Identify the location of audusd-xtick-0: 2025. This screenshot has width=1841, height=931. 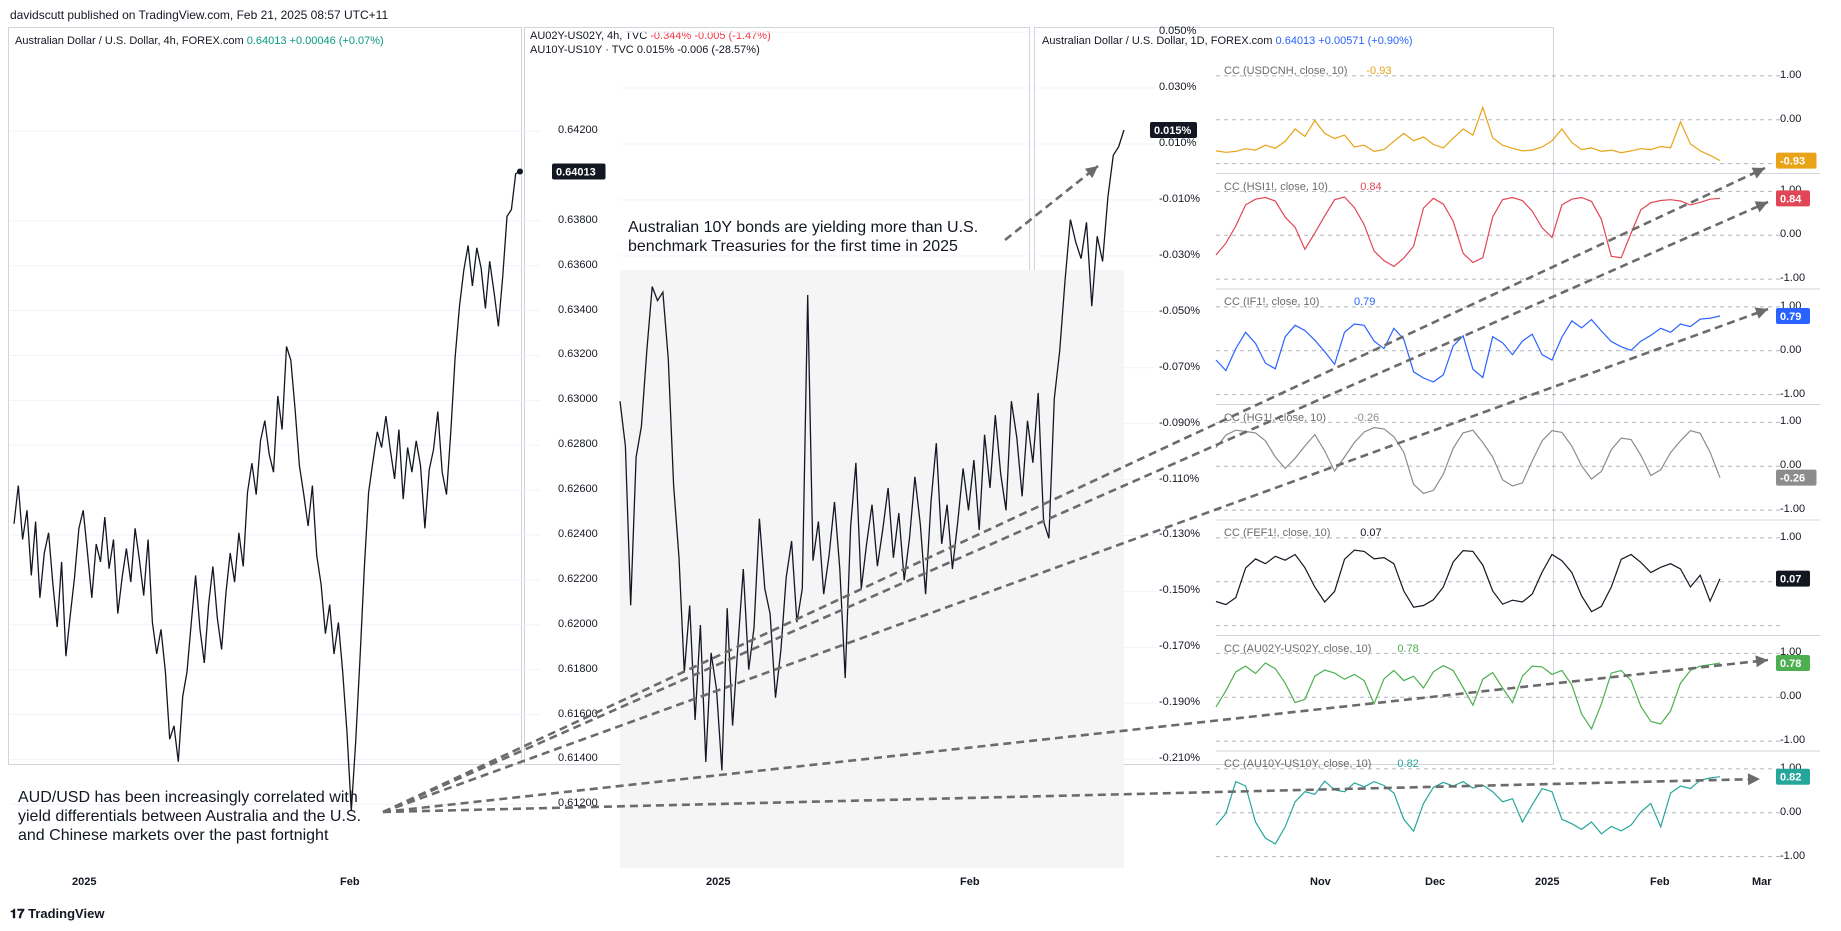
(84, 882).